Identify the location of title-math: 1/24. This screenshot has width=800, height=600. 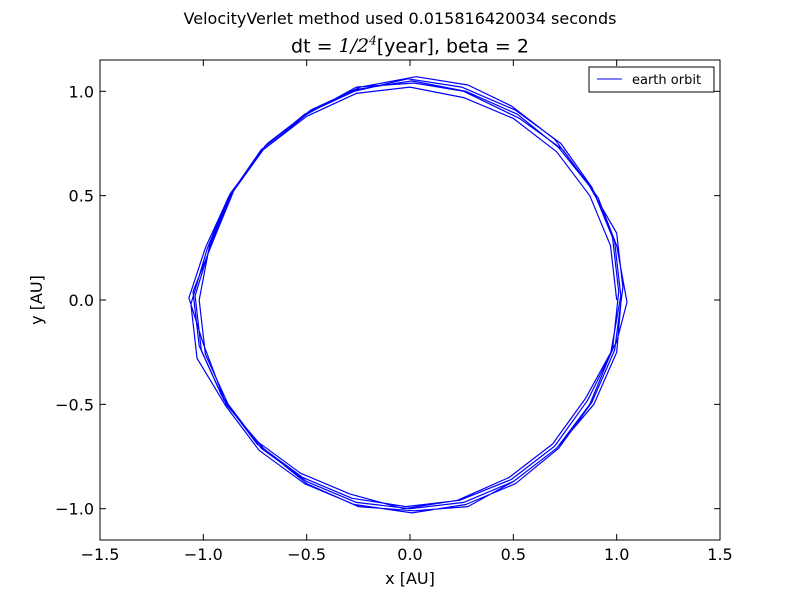
(357, 46).